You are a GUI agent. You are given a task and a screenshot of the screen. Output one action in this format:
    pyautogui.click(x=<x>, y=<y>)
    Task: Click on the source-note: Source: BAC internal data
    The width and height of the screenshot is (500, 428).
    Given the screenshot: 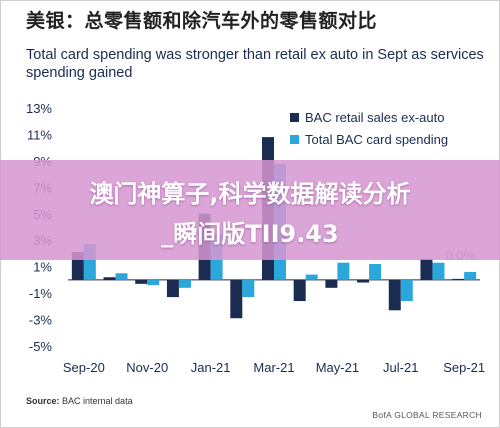 What is the action you would take?
    pyautogui.click(x=79, y=401)
    